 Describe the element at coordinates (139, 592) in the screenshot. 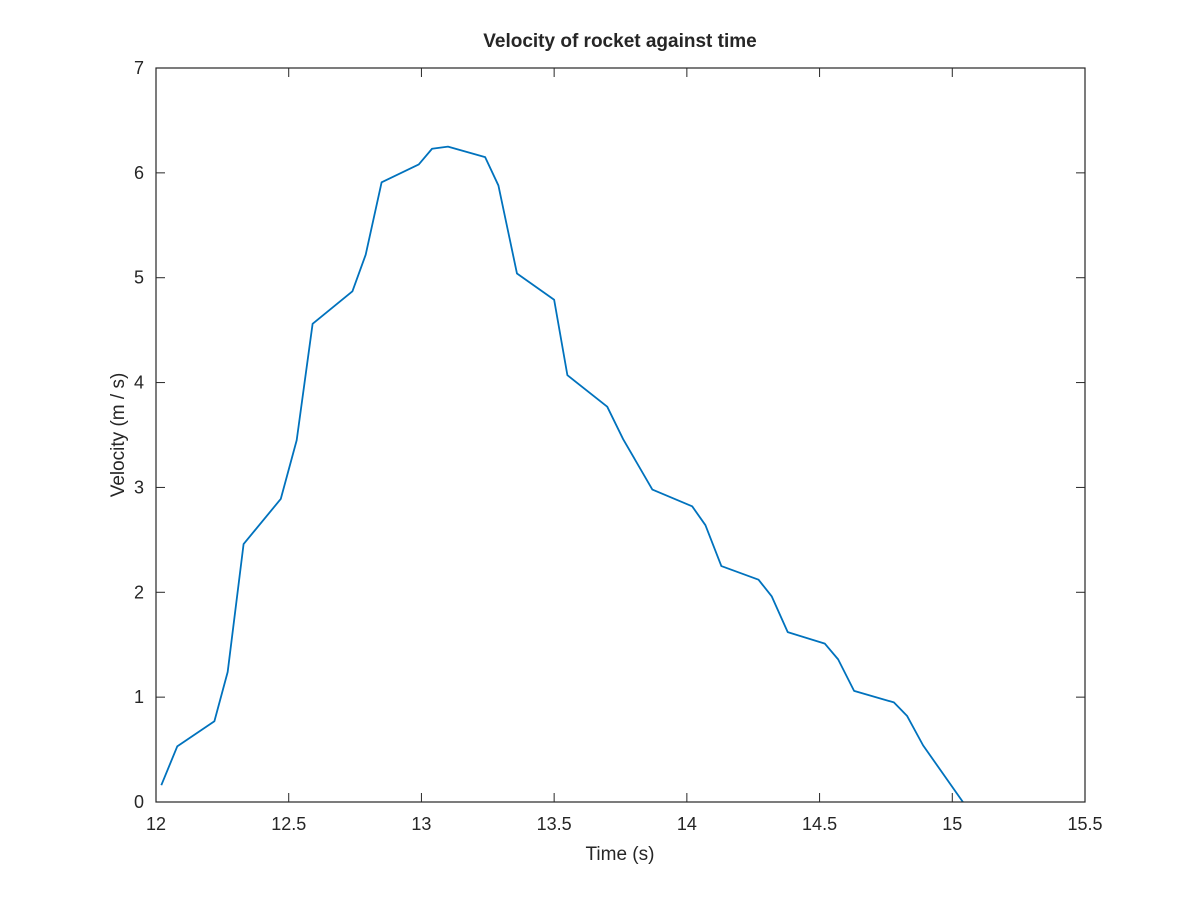

I see `y-tick-label: 2` at that location.